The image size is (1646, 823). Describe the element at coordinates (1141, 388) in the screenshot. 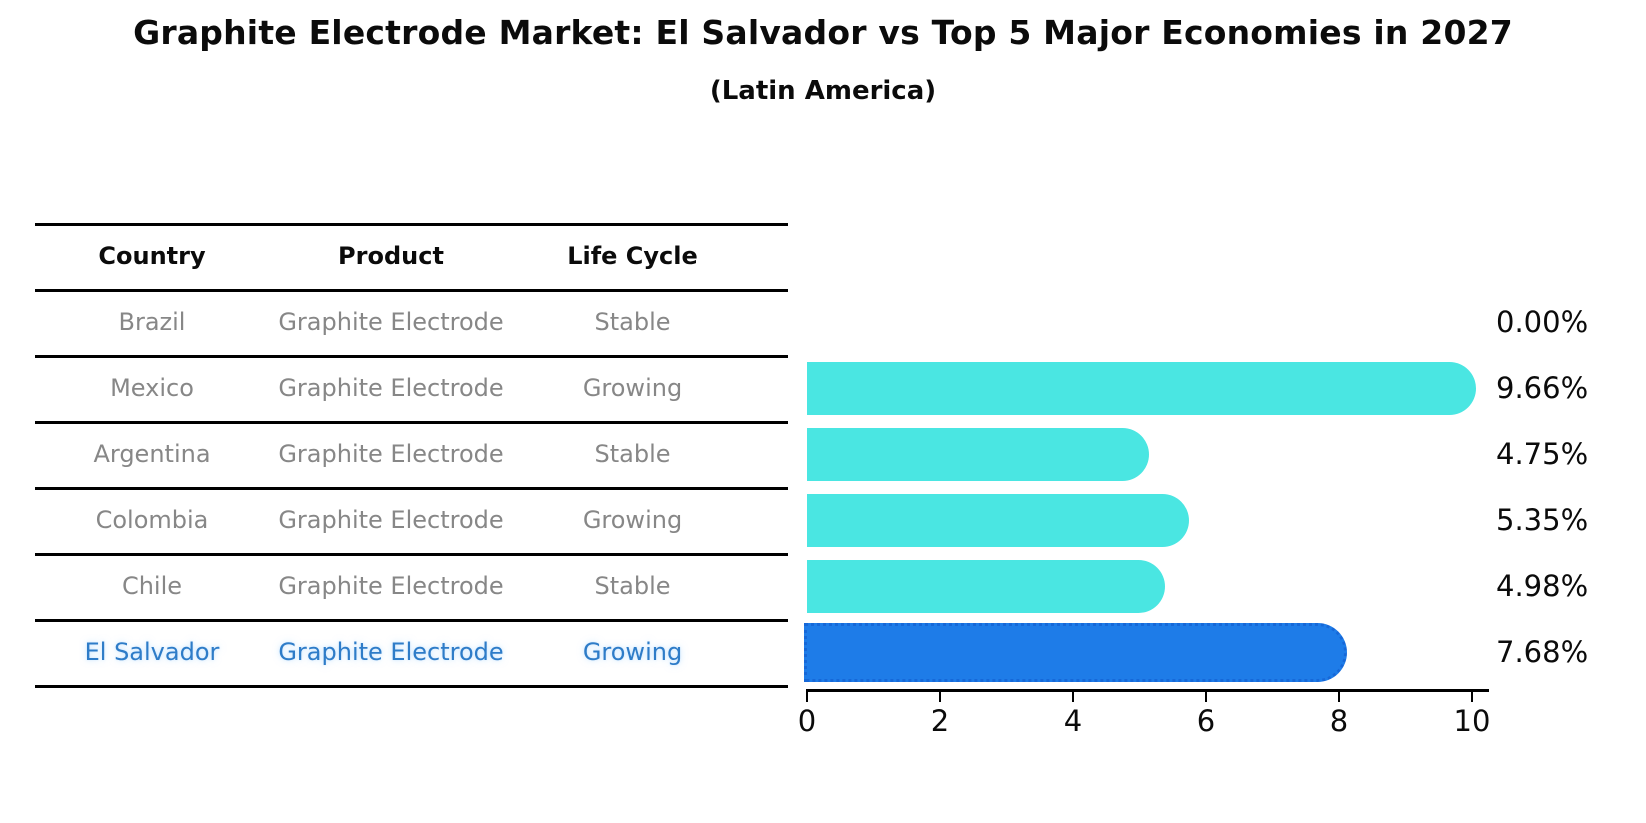

I see `bar-mexico` at that location.